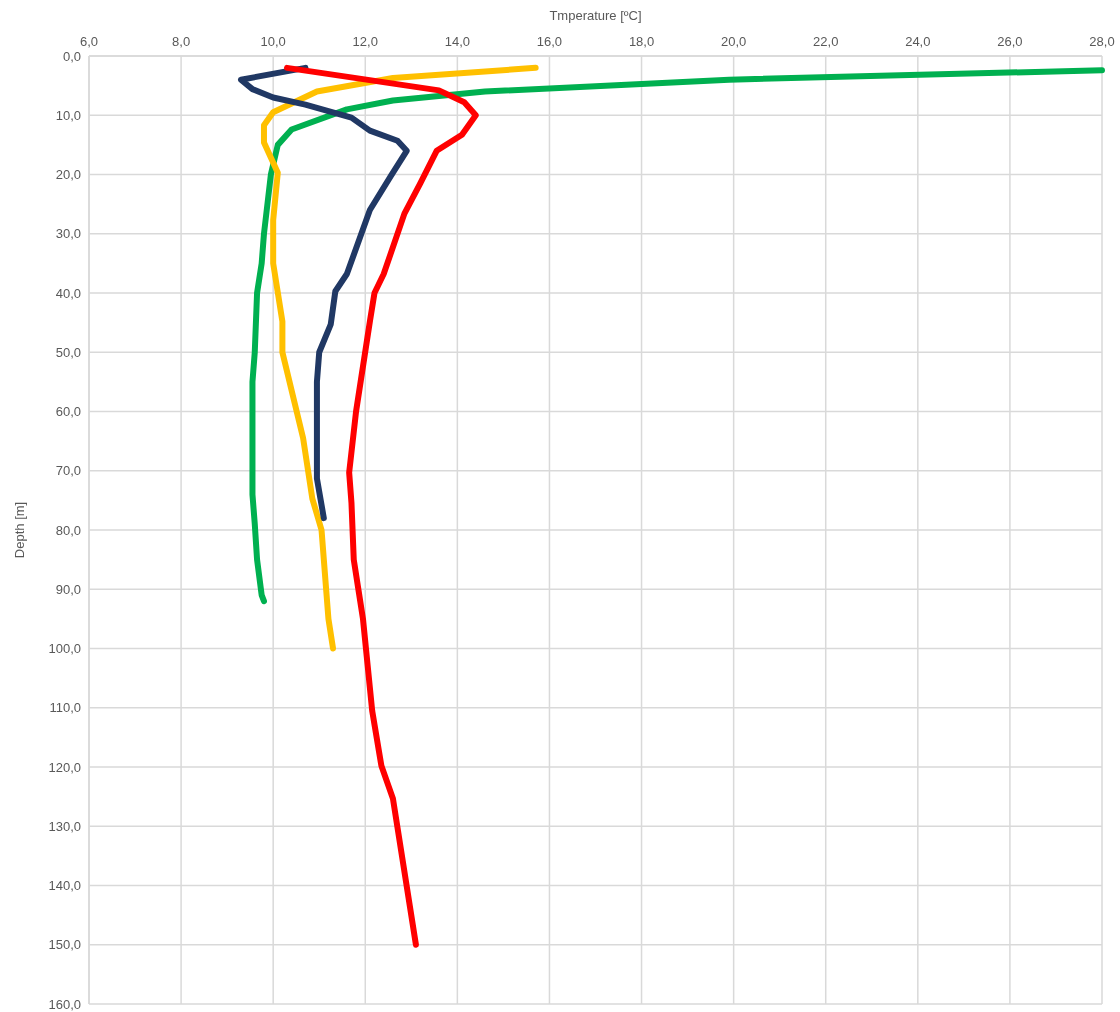 This screenshot has height=1012, width=1120. What do you see at coordinates (595, 15) in the screenshot?
I see `x-axis-title: Tmperature [ºC]` at bounding box center [595, 15].